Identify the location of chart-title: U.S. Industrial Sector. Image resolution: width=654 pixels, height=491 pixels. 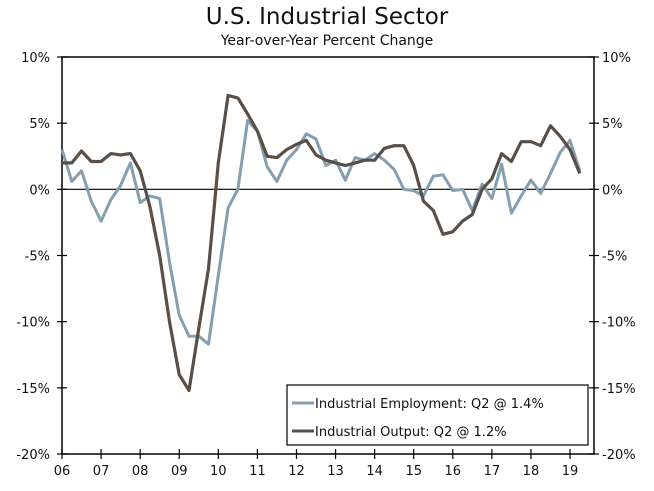
(327, 17).